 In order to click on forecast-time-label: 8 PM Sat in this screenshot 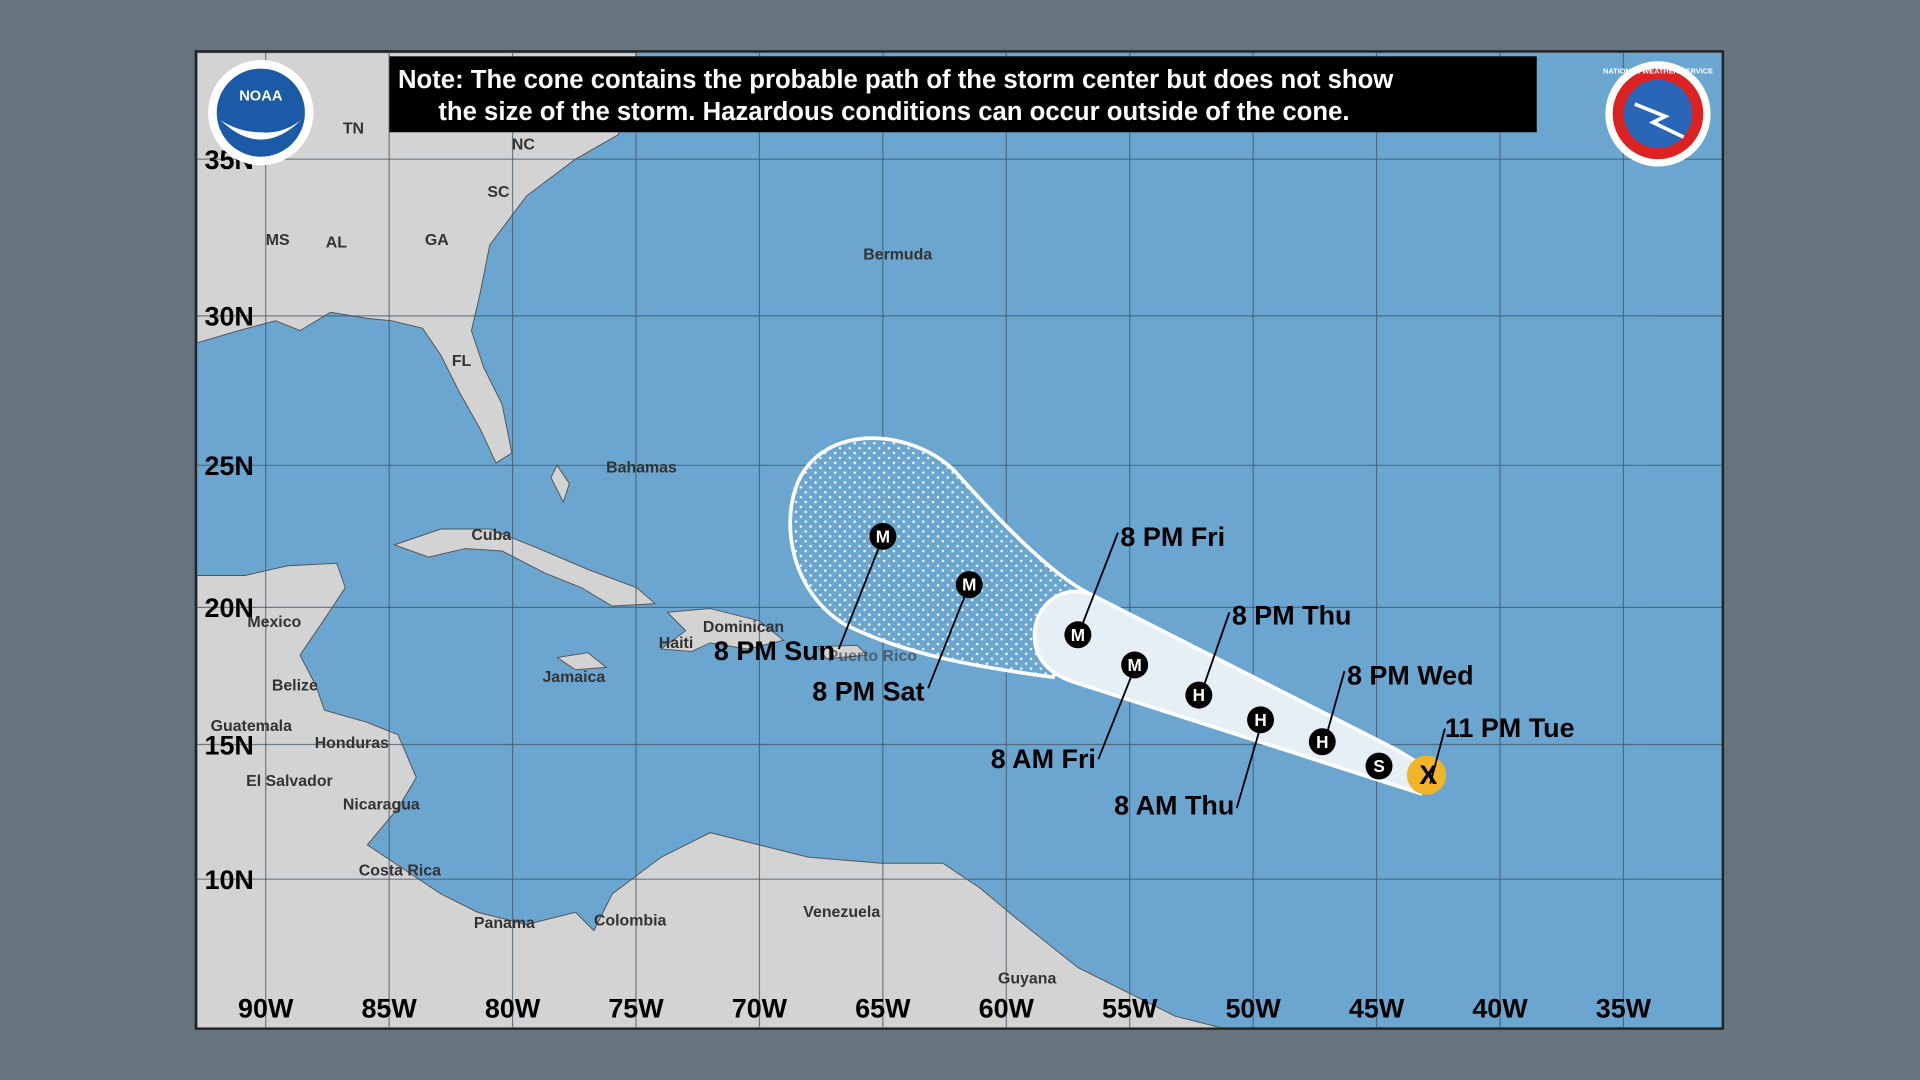, I will do `click(868, 691)`.